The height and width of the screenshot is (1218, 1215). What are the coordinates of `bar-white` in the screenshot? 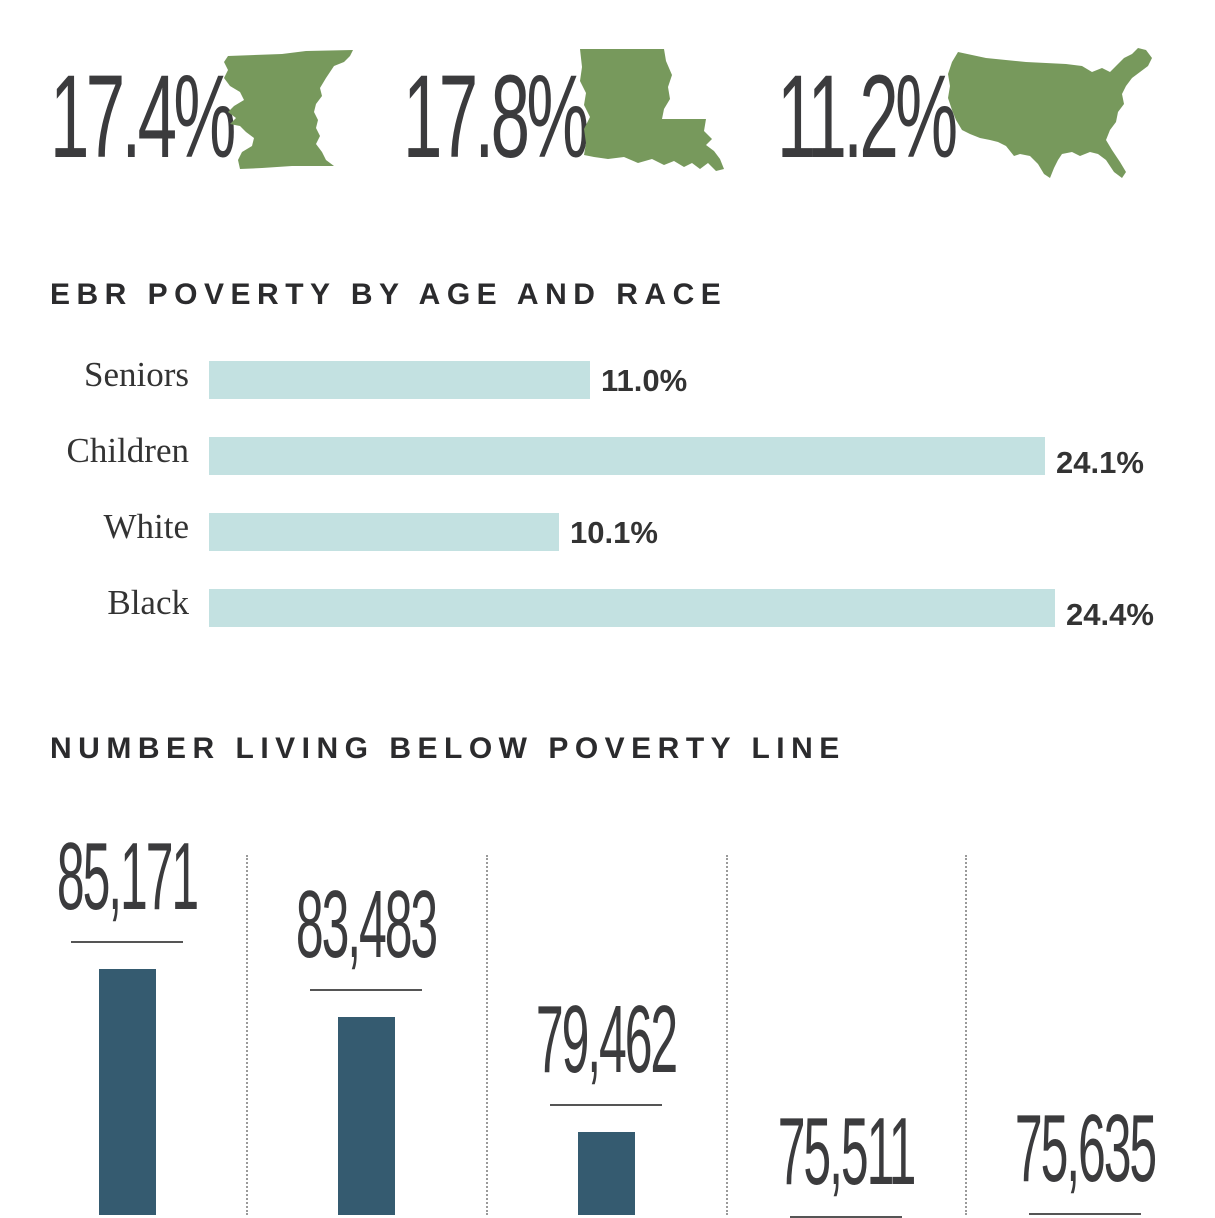 It's located at (384, 532).